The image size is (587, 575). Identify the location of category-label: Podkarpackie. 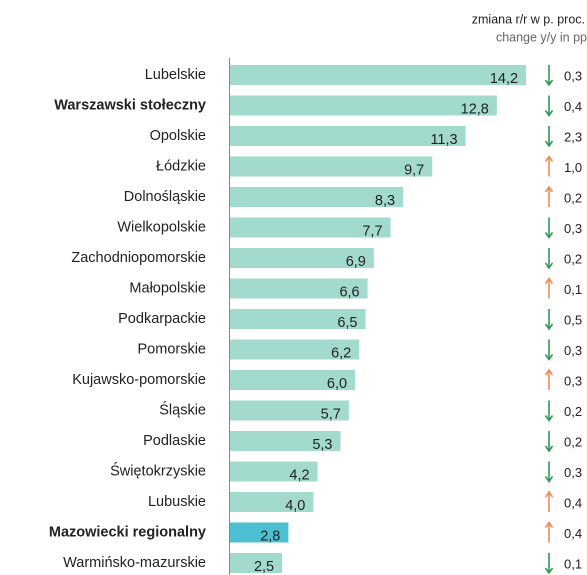
(162, 319).